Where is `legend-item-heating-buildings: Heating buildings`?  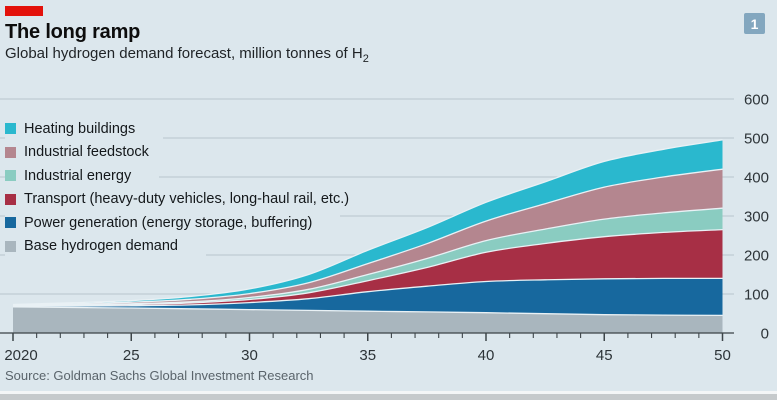
legend-item-heating-buildings: Heating buildings is located at coordinates (84, 129).